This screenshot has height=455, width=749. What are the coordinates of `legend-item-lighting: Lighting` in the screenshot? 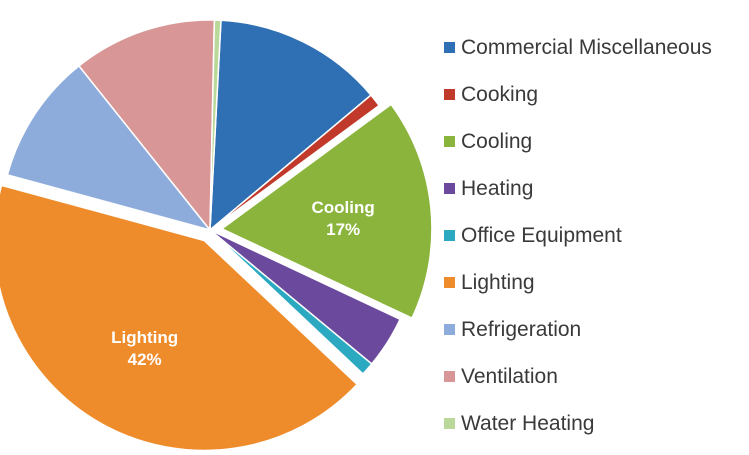 It's located at (578, 282).